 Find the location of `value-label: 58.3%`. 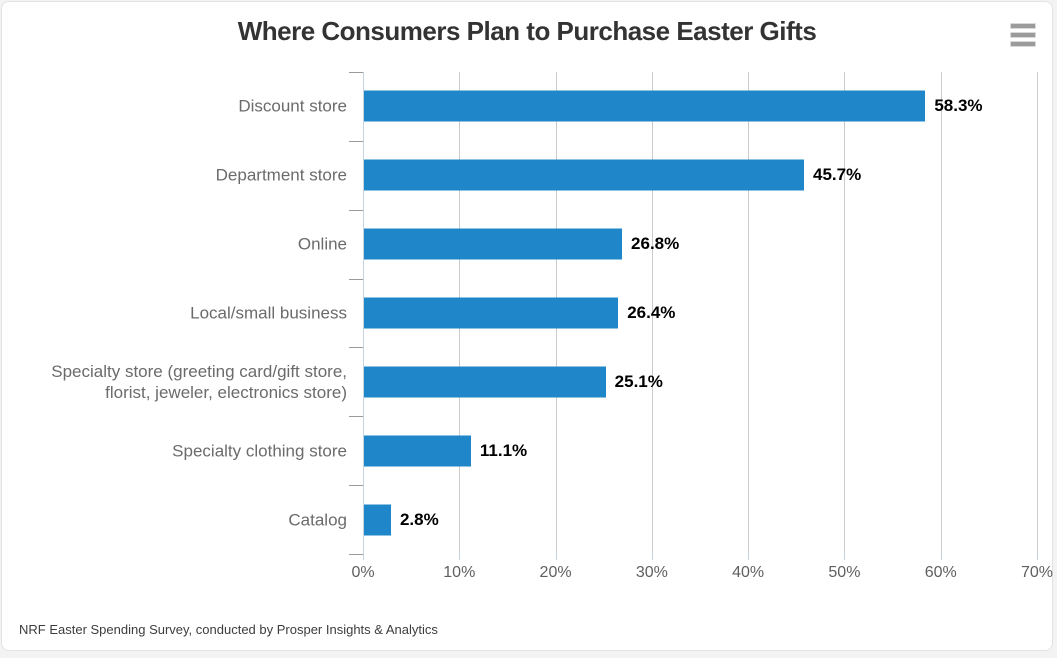

value-label: 58.3% is located at coordinates (958, 106).